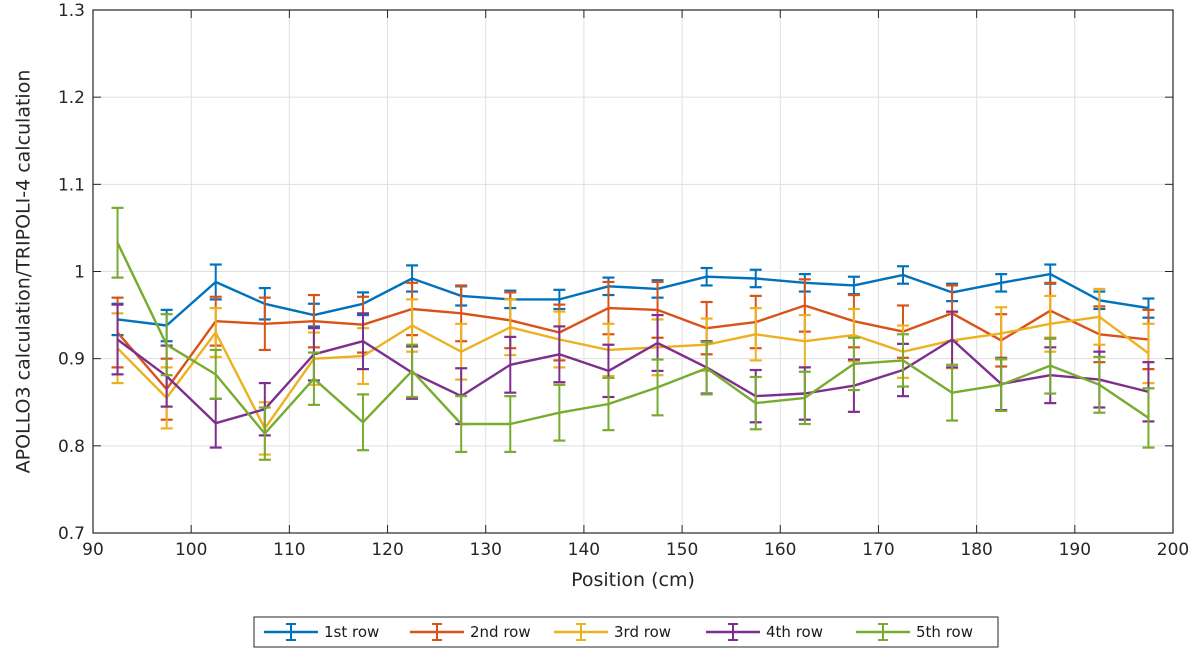 The image size is (1200, 650). I want to click on legend-label: 5th row, so click(944, 632).